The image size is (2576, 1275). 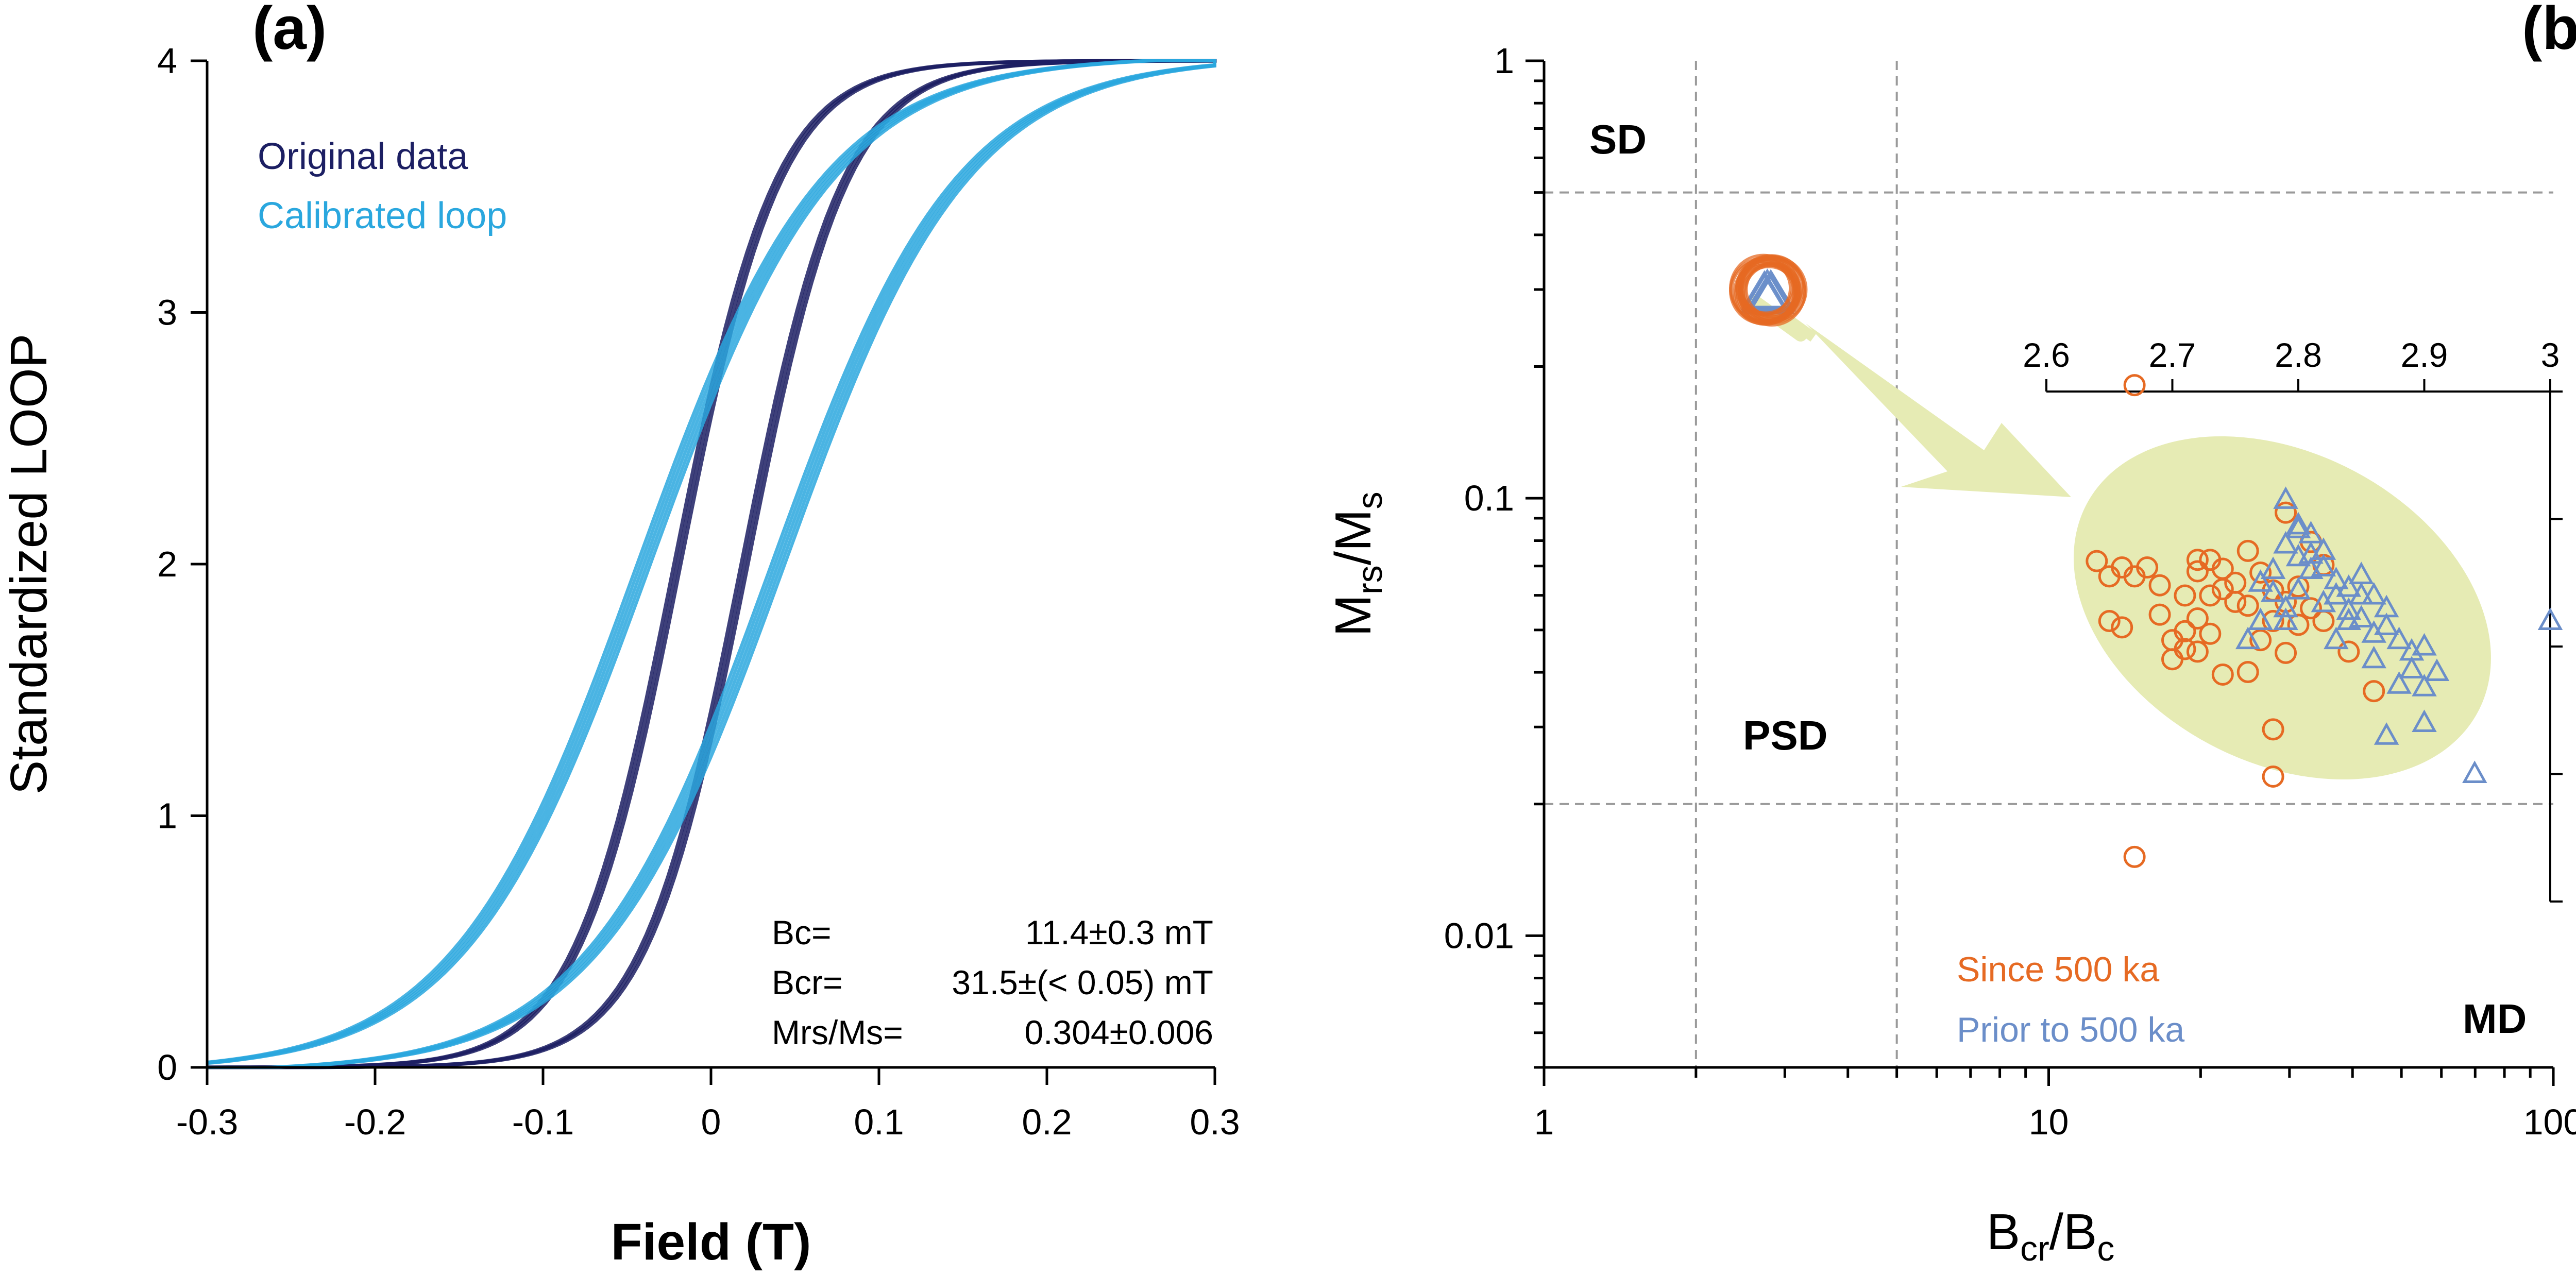 What do you see at coordinates (1938, 410) in the screenshot?
I see `trend-arrow` at bounding box center [1938, 410].